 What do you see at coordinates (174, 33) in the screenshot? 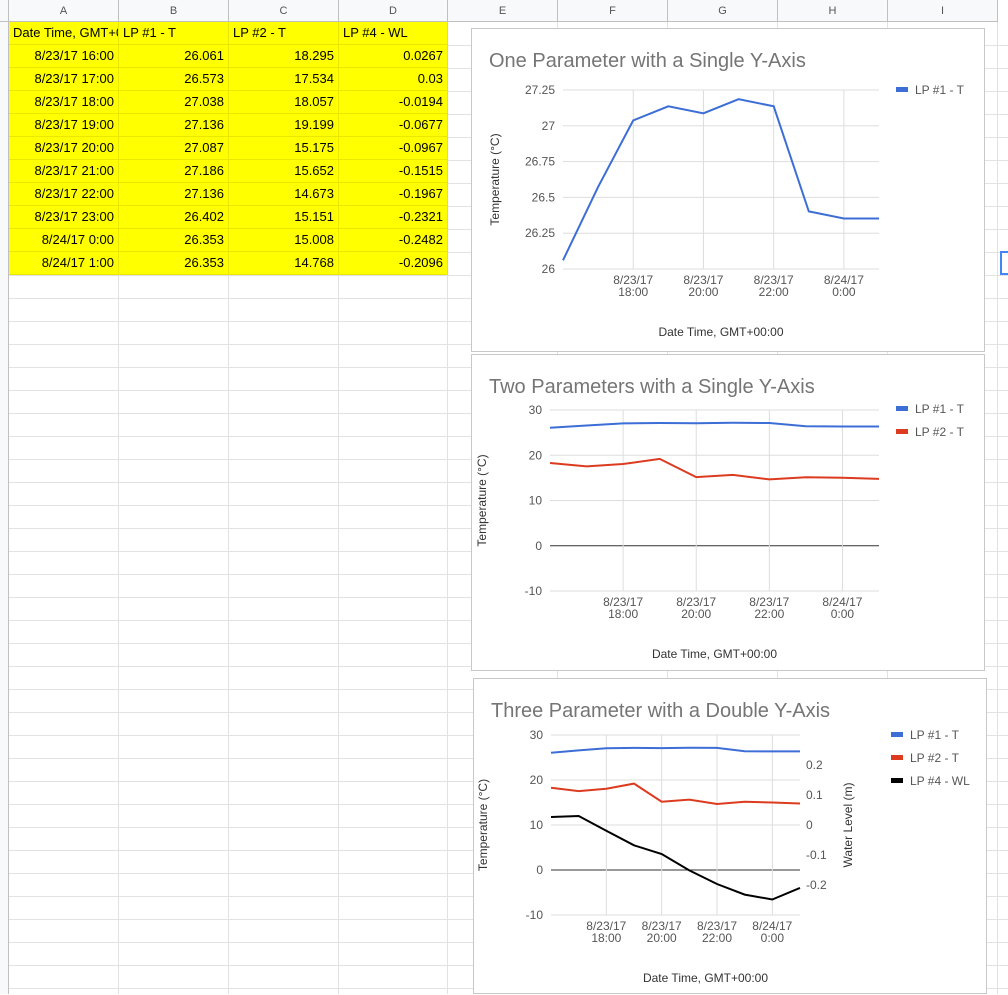
I see `header-cell: LP #1 - T` at bounding box center [174, 33].